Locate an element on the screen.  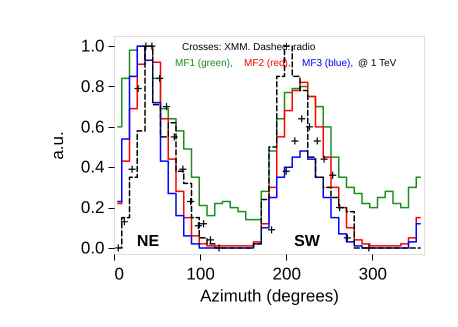
y-tick-label: 0.4 is located at coordinates (92, 167).